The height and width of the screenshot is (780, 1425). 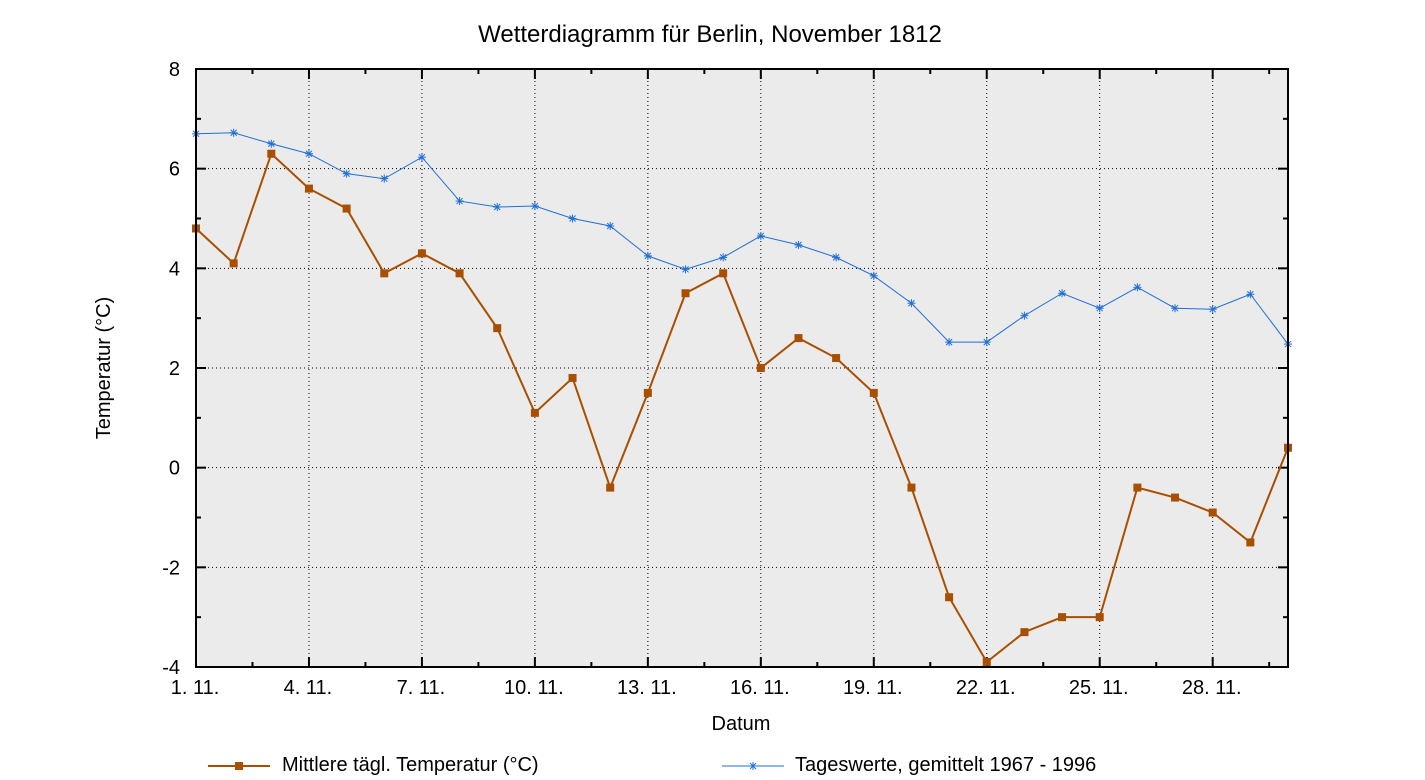 I want to click on x-tick-label: 25. 11., so click(x=1099, y=688).